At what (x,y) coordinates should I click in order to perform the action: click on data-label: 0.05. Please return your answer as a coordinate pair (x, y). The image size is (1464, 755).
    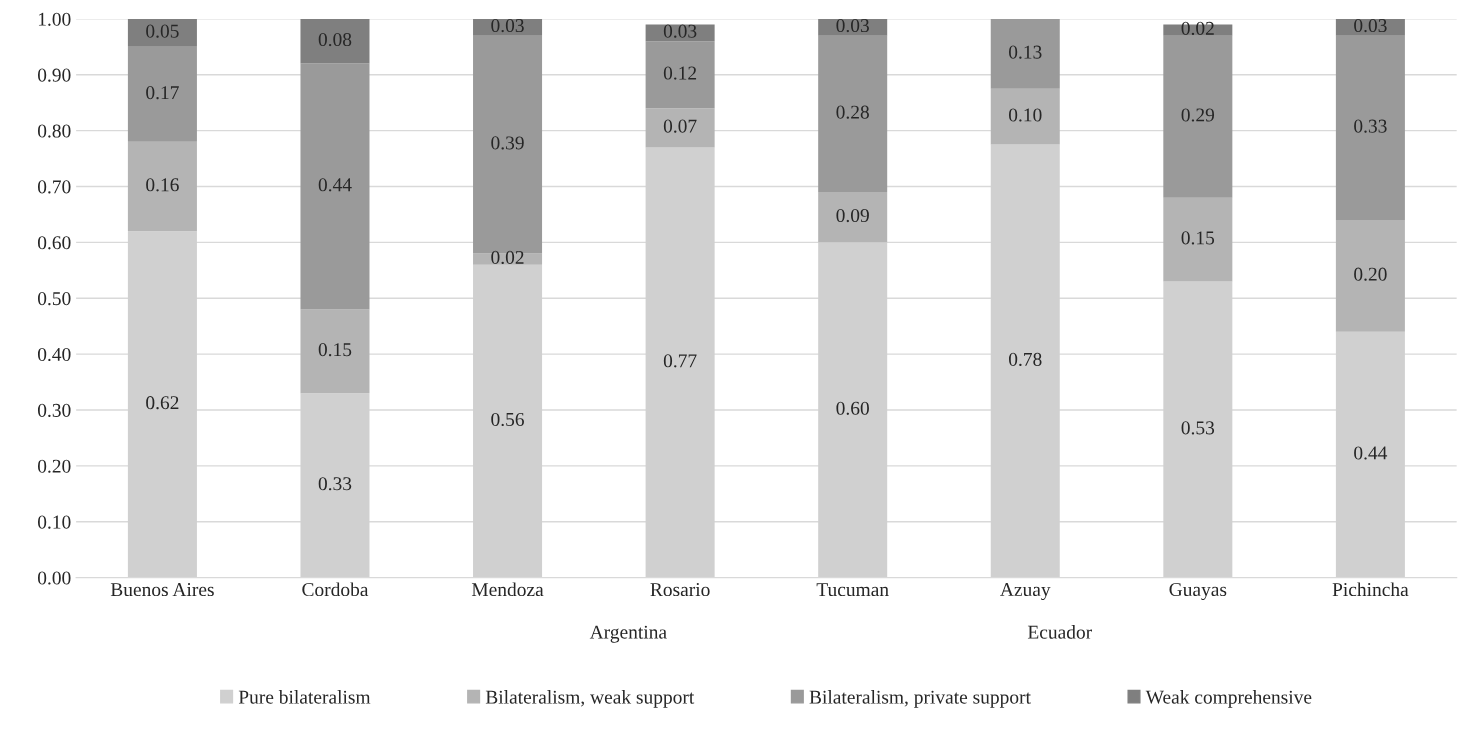
    Looking at the image, I should click on (162, 31).